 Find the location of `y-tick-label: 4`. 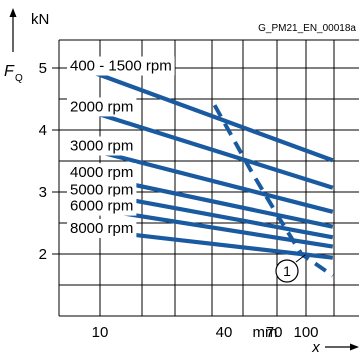

y-tick-label: 4 is located at coordinates (43, 130).